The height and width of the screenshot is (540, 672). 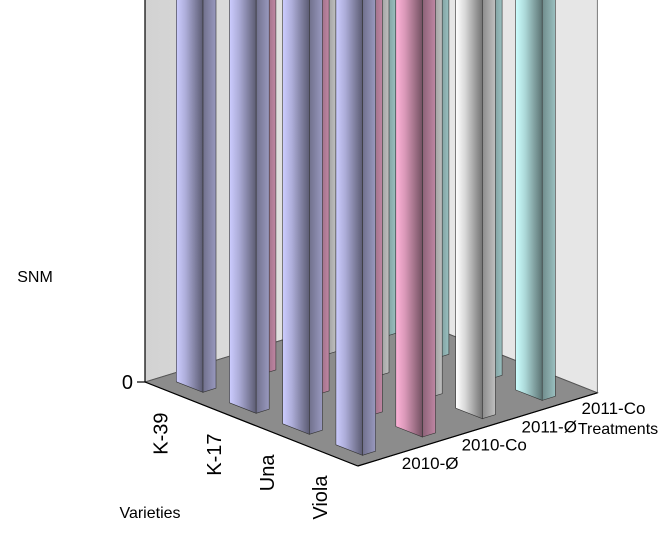 I want to click on x-tick-label: Viola, so click(x=321, y=497).